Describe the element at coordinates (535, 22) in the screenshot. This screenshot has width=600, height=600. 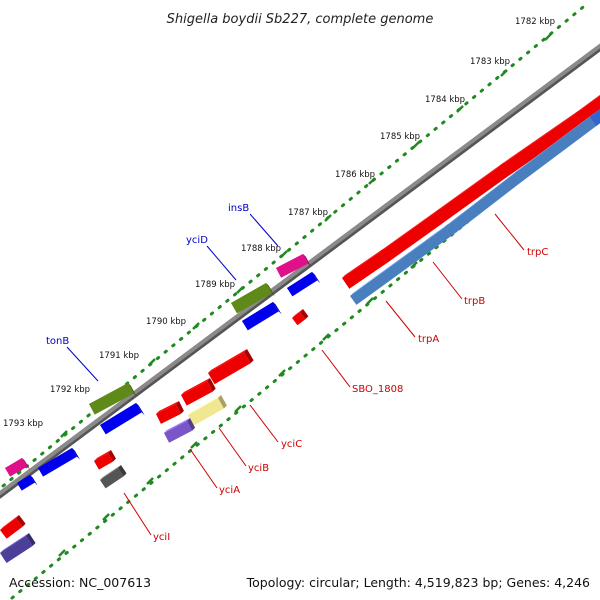
I see `tick-label: 1782 kbp` at that location.